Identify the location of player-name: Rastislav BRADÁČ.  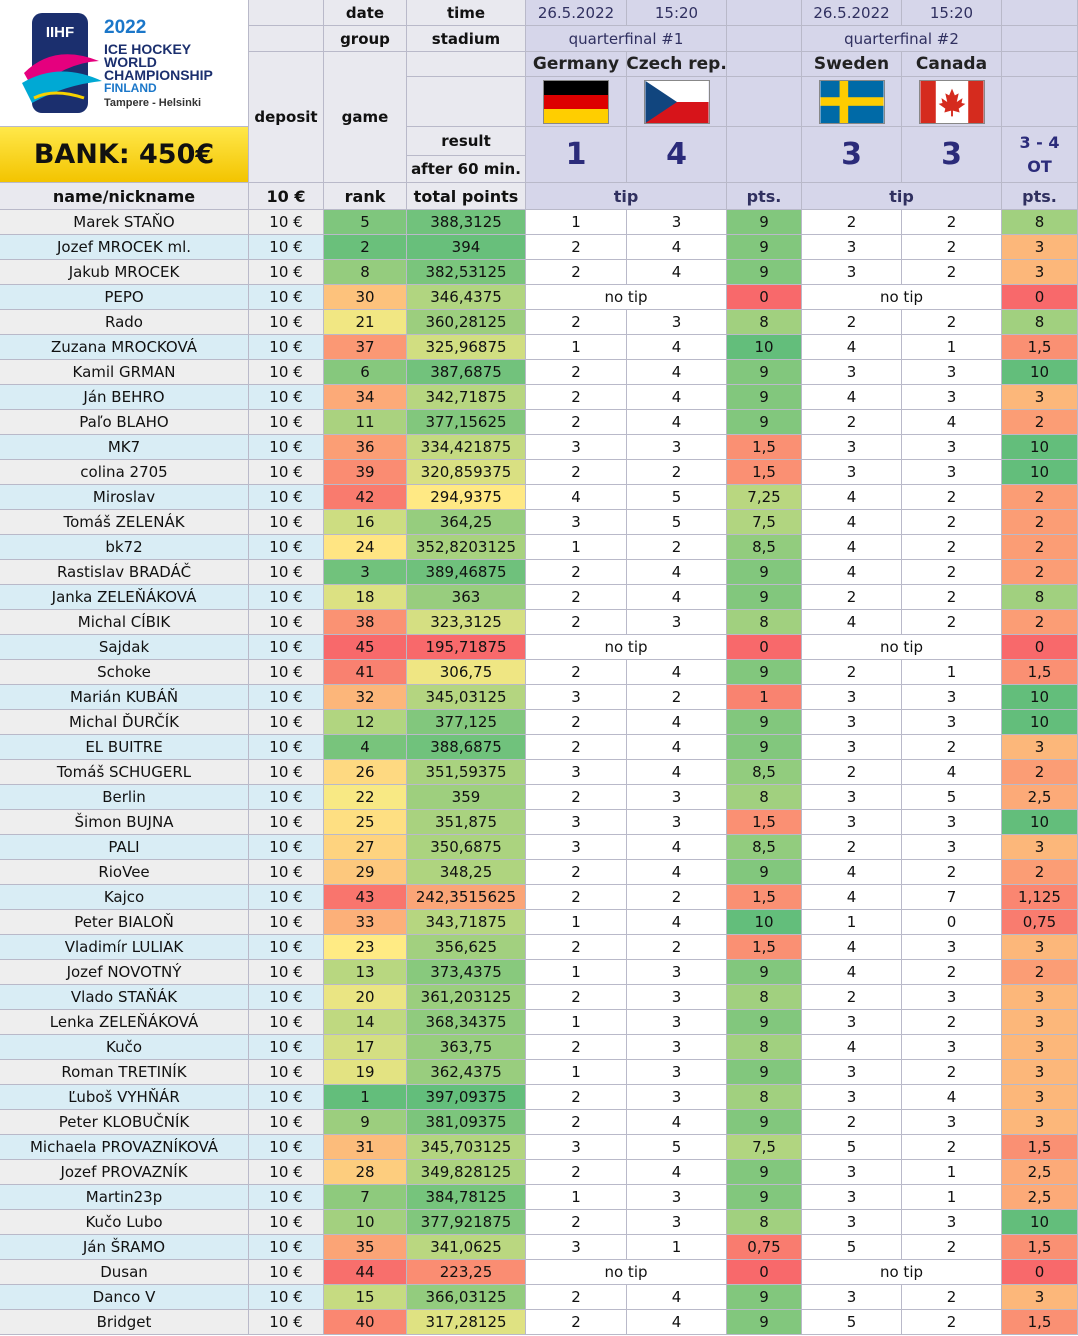
(124, 572).